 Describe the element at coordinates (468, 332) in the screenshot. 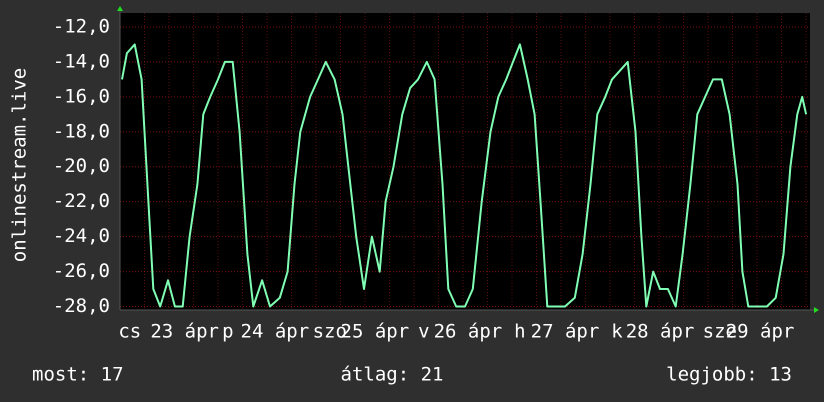

I see `x-tick-label: 26 ápr` at that location.